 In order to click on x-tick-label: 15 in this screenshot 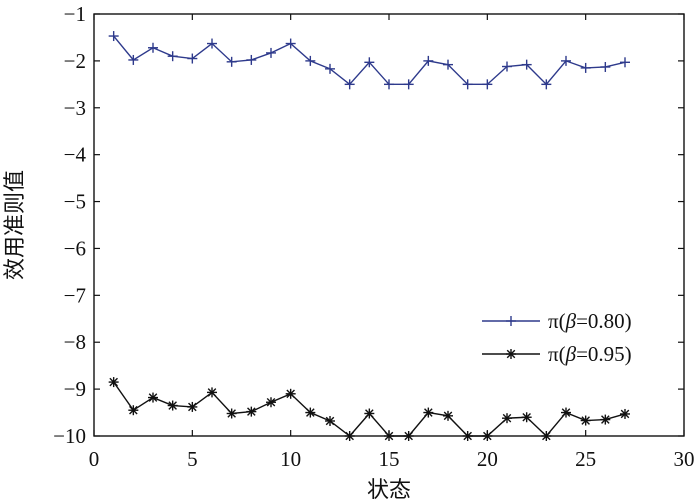, I will do `click(389, 459)`.